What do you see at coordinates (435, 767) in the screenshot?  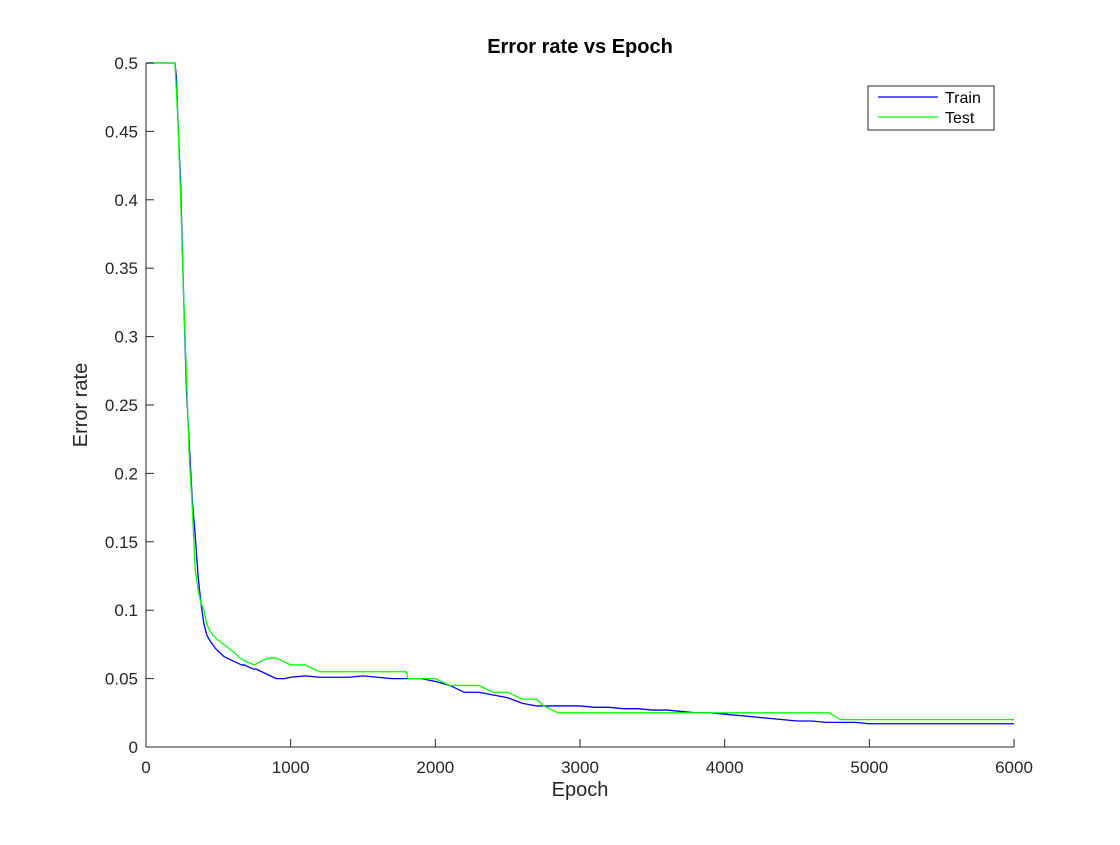 I see `x-tick-label: 2000` at bounding box center [435, 767].